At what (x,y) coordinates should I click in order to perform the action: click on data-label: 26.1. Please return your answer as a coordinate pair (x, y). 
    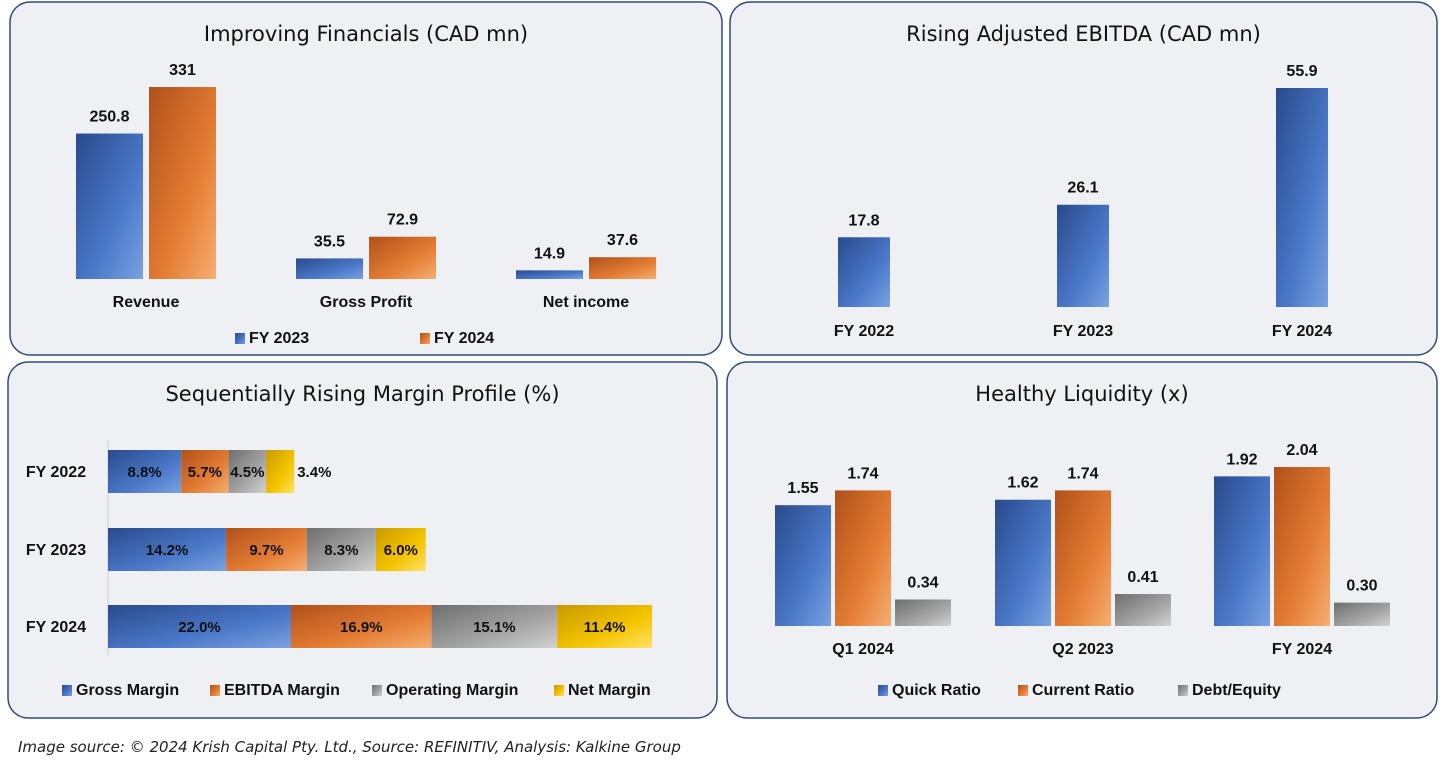
    Looking at the image, I should click on (1082, 188).